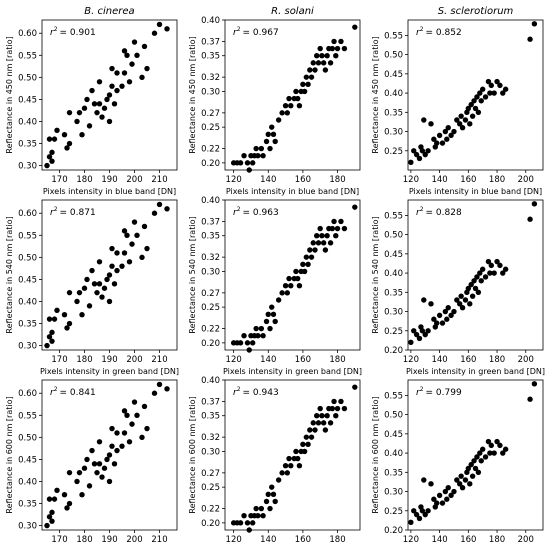 The image size is (550, 544). Describe the element at coordinates (27, 214) in the screenshot. I see `y-tick-label: 0.60` at that location.